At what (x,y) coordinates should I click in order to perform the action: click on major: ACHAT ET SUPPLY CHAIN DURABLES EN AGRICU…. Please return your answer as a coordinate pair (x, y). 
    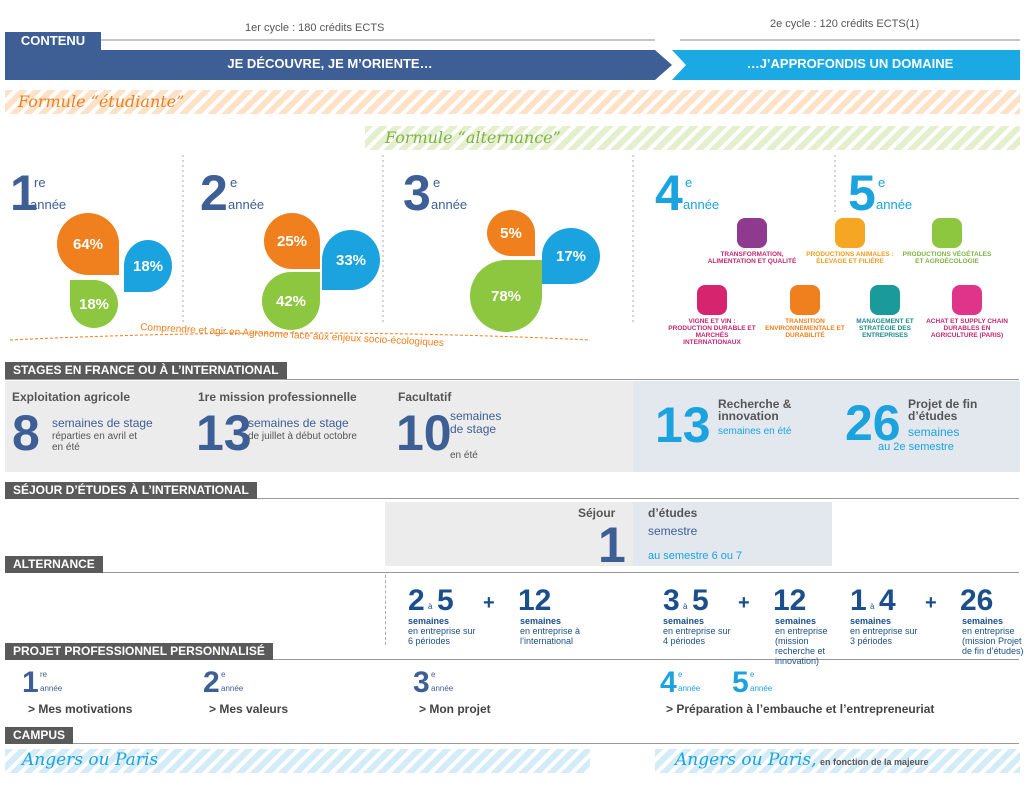
    Looking at the image, I should click on (967, 312).